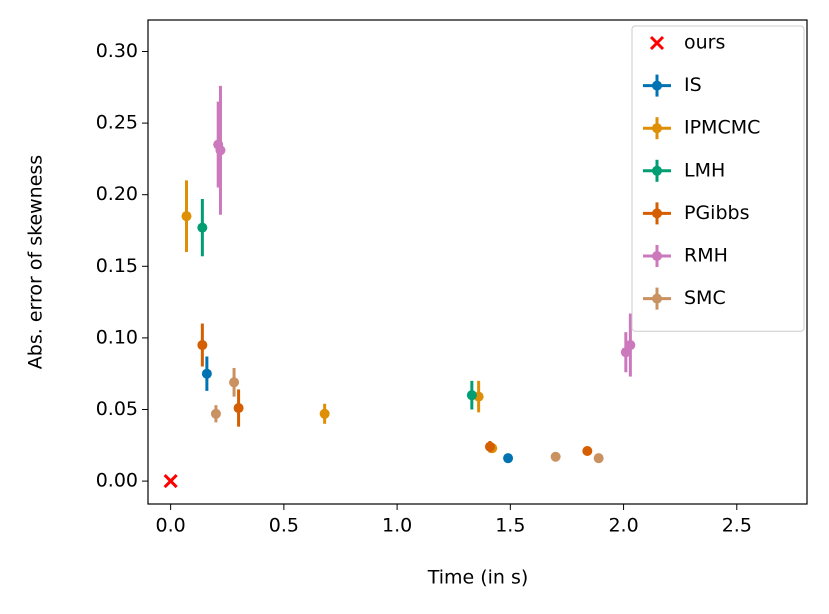  I want to click on y-tick-label: 0.00, so click(117, 481).